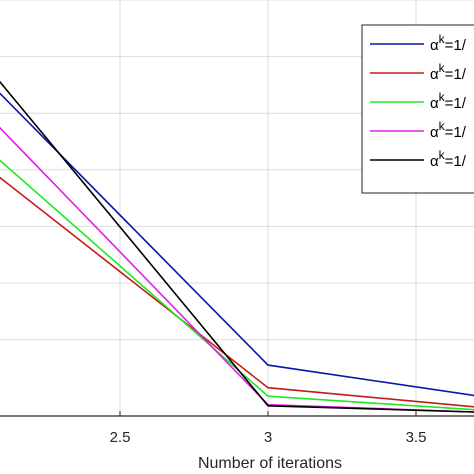 This screenshot has width=474, height=474. What do you see at coordinates (448, 72) in the screenshot?
I see `legend-label-2: αk=1/` at bounding box center [448, 72].